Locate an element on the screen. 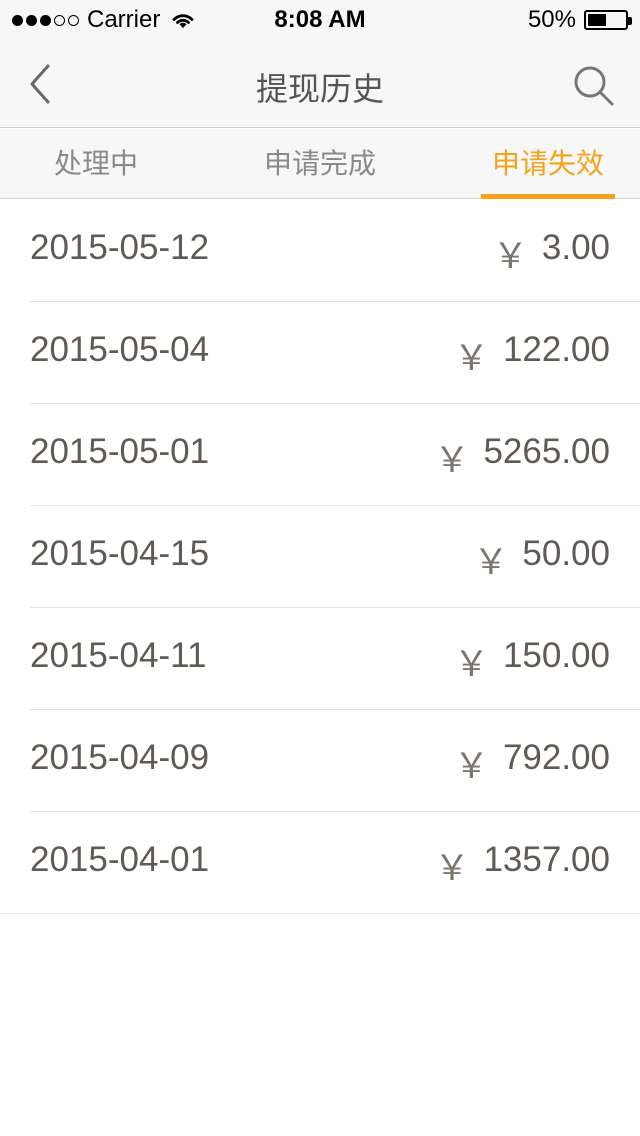 The image size is (640, 1136). status-left: Carrier is located at coordinates (104, 20).